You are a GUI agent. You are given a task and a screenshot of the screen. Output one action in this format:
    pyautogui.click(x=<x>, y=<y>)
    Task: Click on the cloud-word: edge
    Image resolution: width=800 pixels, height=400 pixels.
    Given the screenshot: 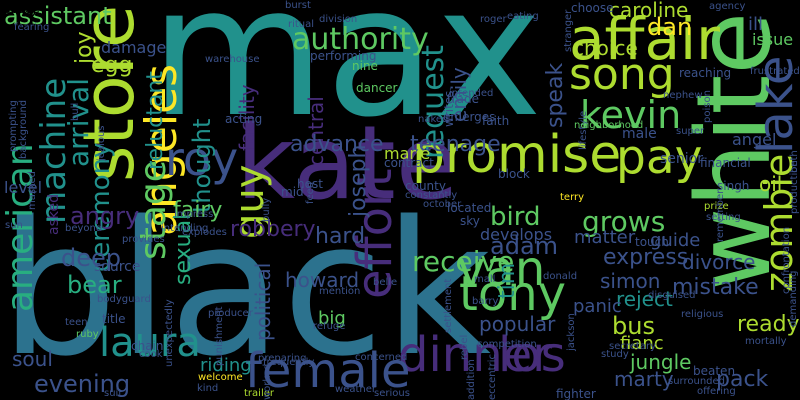 What is the action you would take?
    pyautogui.click(x=20, y=8)
    